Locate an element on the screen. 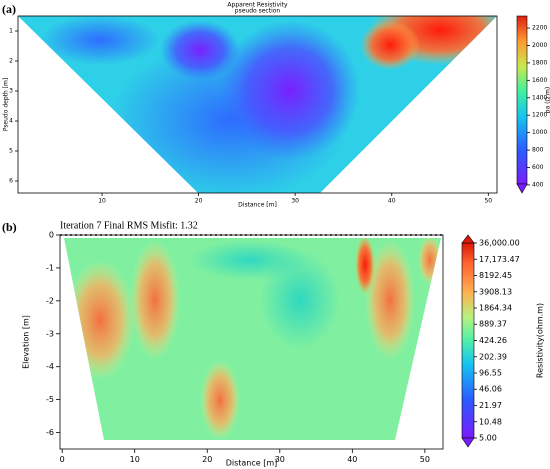 The image size is (550, 469). colorbar-tick-label: 10.48 is located at coordinates (490, 421).